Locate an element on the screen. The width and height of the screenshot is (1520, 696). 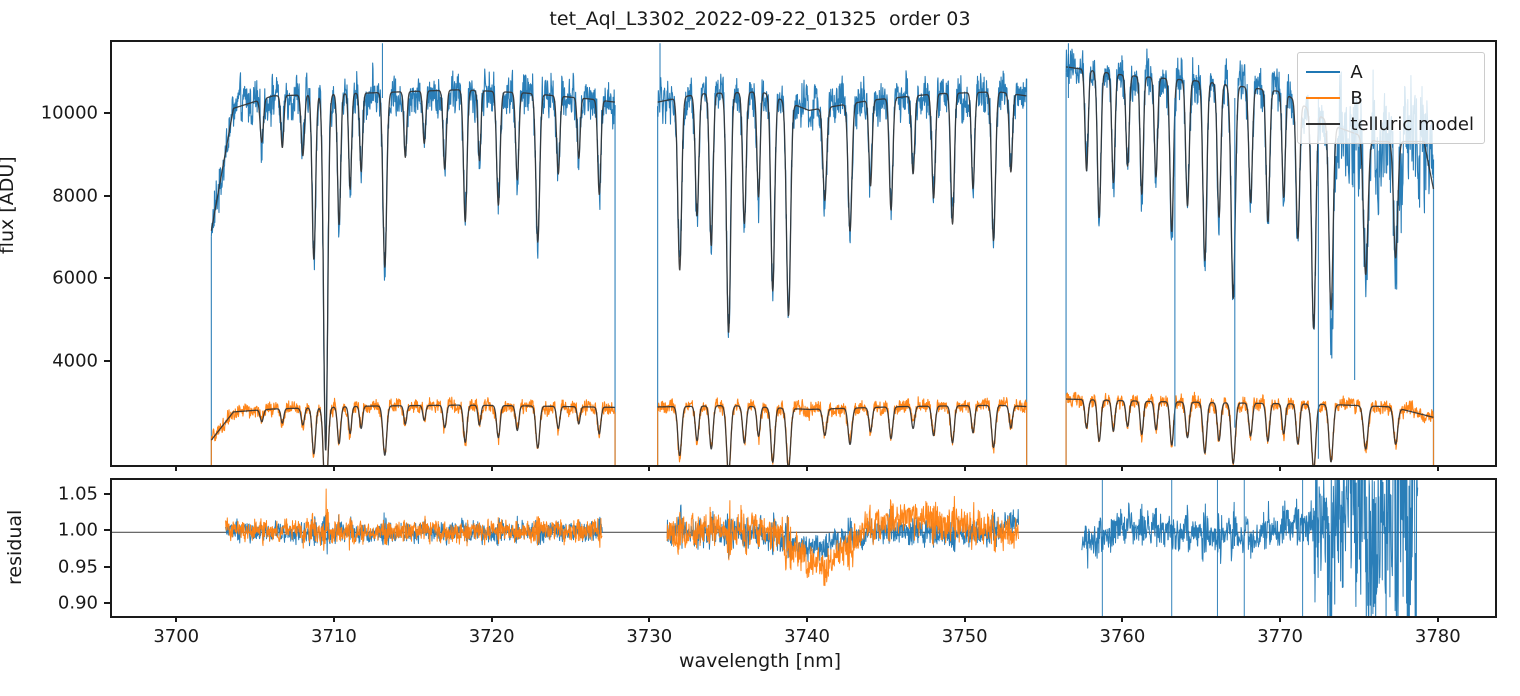
x-tick-label: 3750 is located at coordinates (964, 636).